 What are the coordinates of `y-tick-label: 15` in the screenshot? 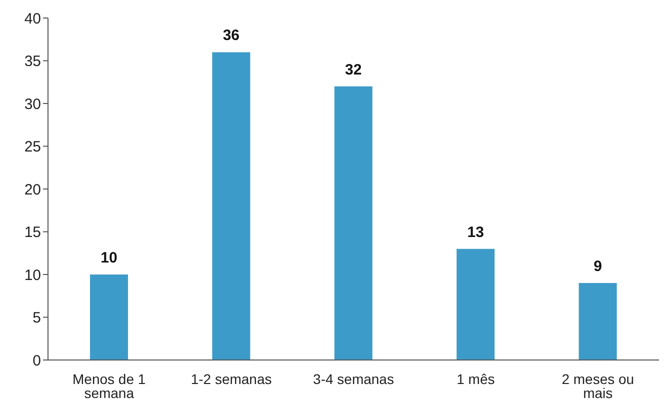 It's located at (32, 233).